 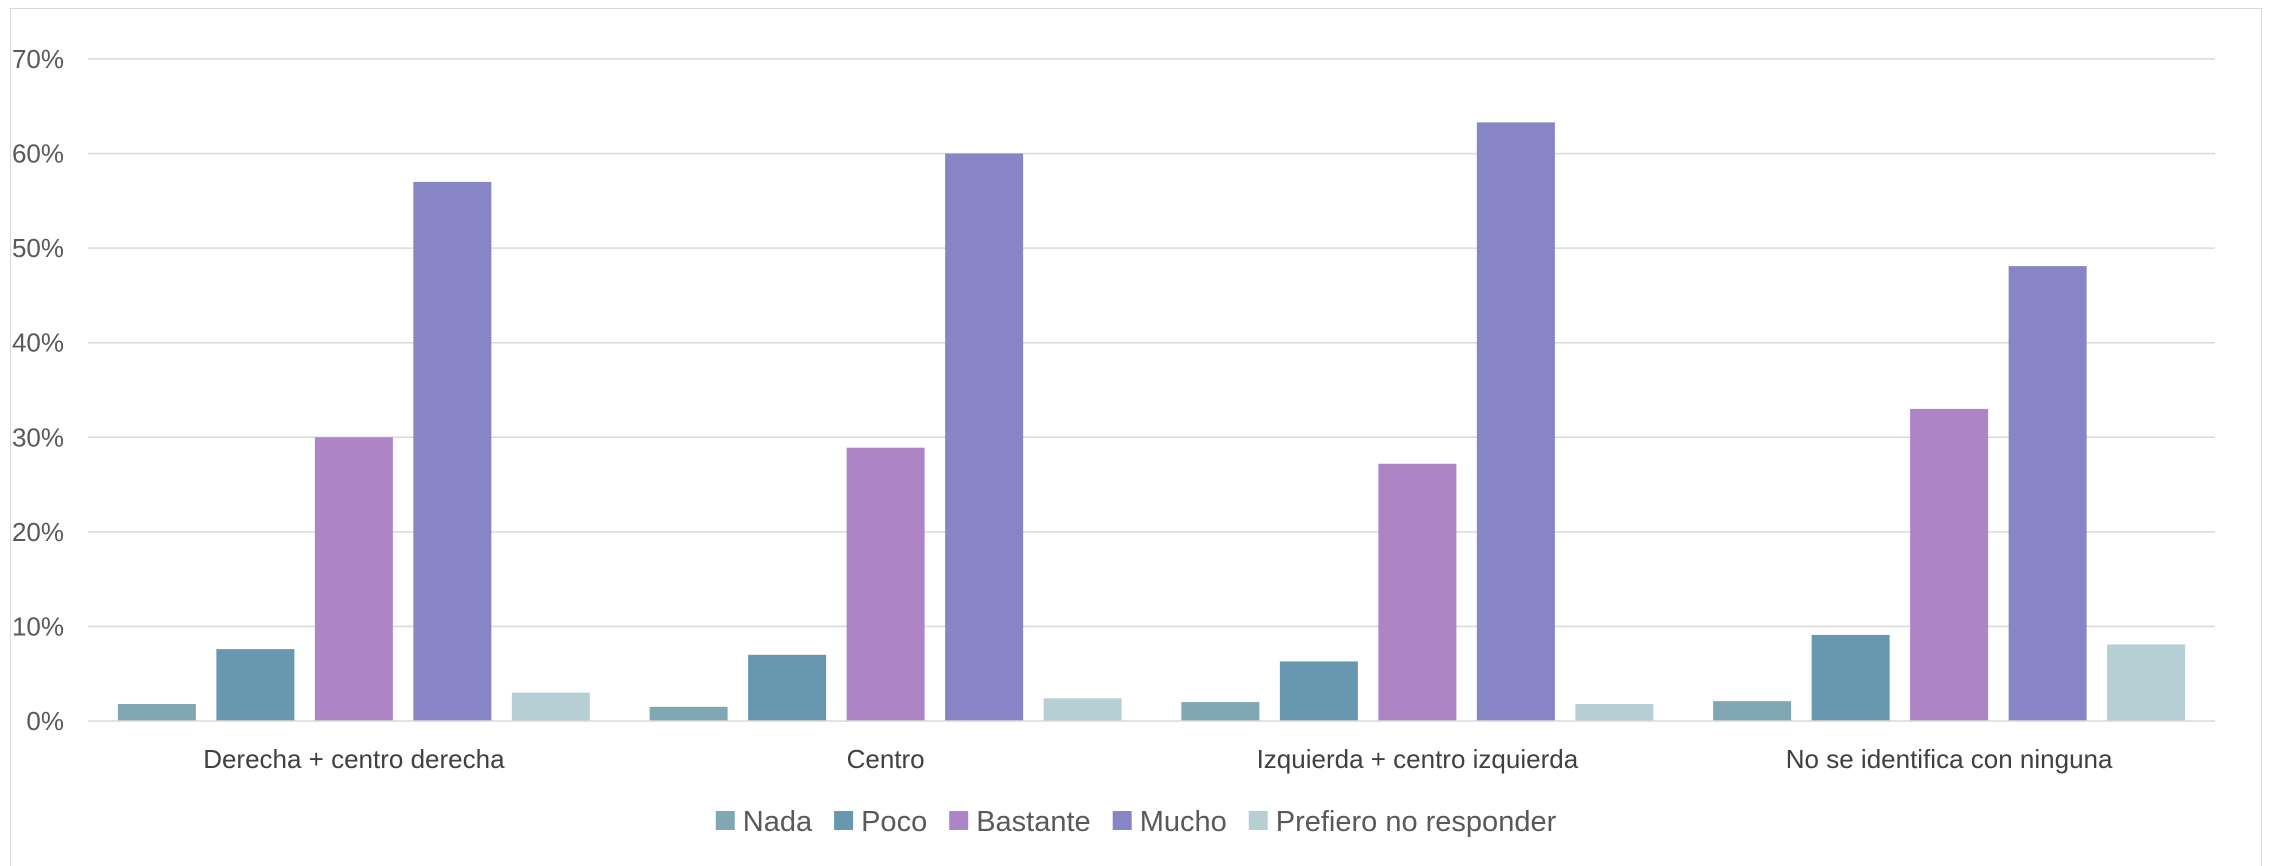 What do you see at coordinates (38, 437) in the screenshot?
I see `y-tick-label: 30%` at bounding box center [38, 437].